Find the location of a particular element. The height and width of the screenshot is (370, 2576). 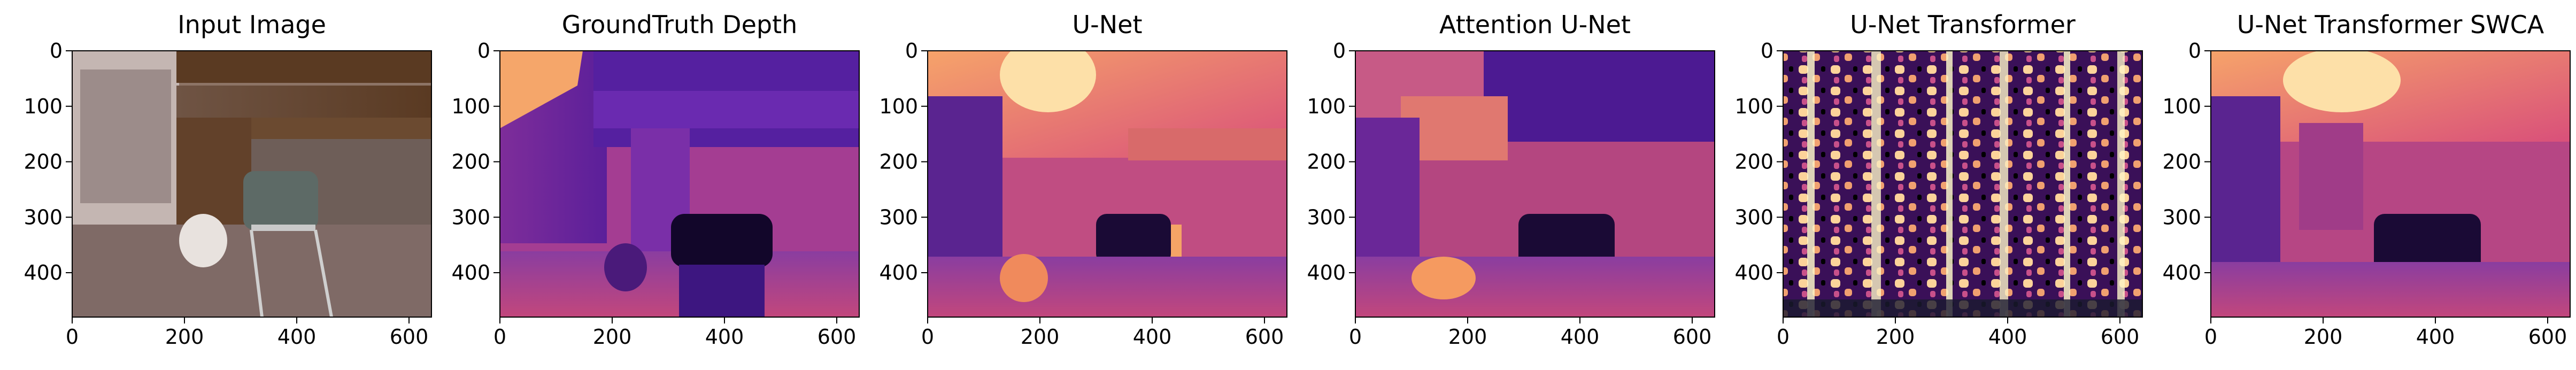

axes-0: 0 200 400 600 0 100 200 300 400 is located at coordinates (228, 194).